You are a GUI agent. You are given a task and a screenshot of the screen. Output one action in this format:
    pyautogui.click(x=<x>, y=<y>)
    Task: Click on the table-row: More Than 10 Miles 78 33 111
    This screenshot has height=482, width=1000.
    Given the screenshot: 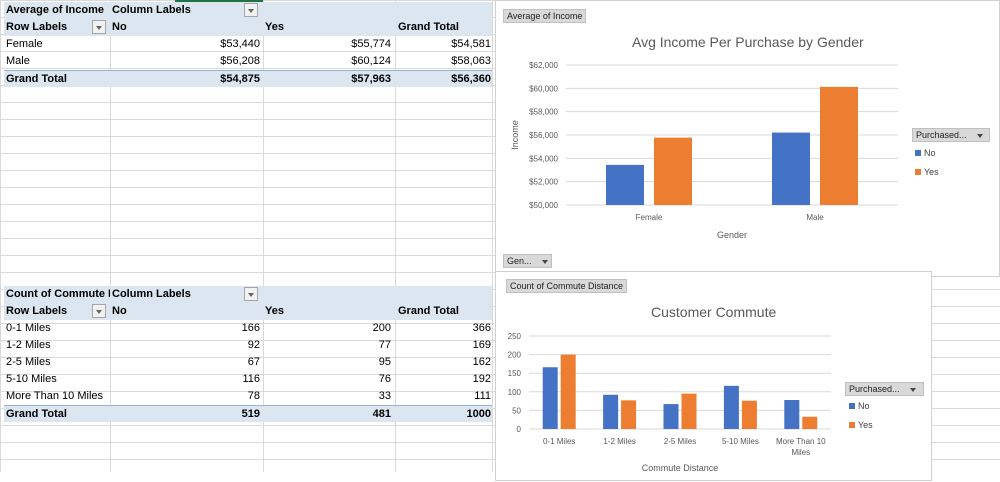 What is the action you would take?
    pyautogui.click(x=248, y=396)
    